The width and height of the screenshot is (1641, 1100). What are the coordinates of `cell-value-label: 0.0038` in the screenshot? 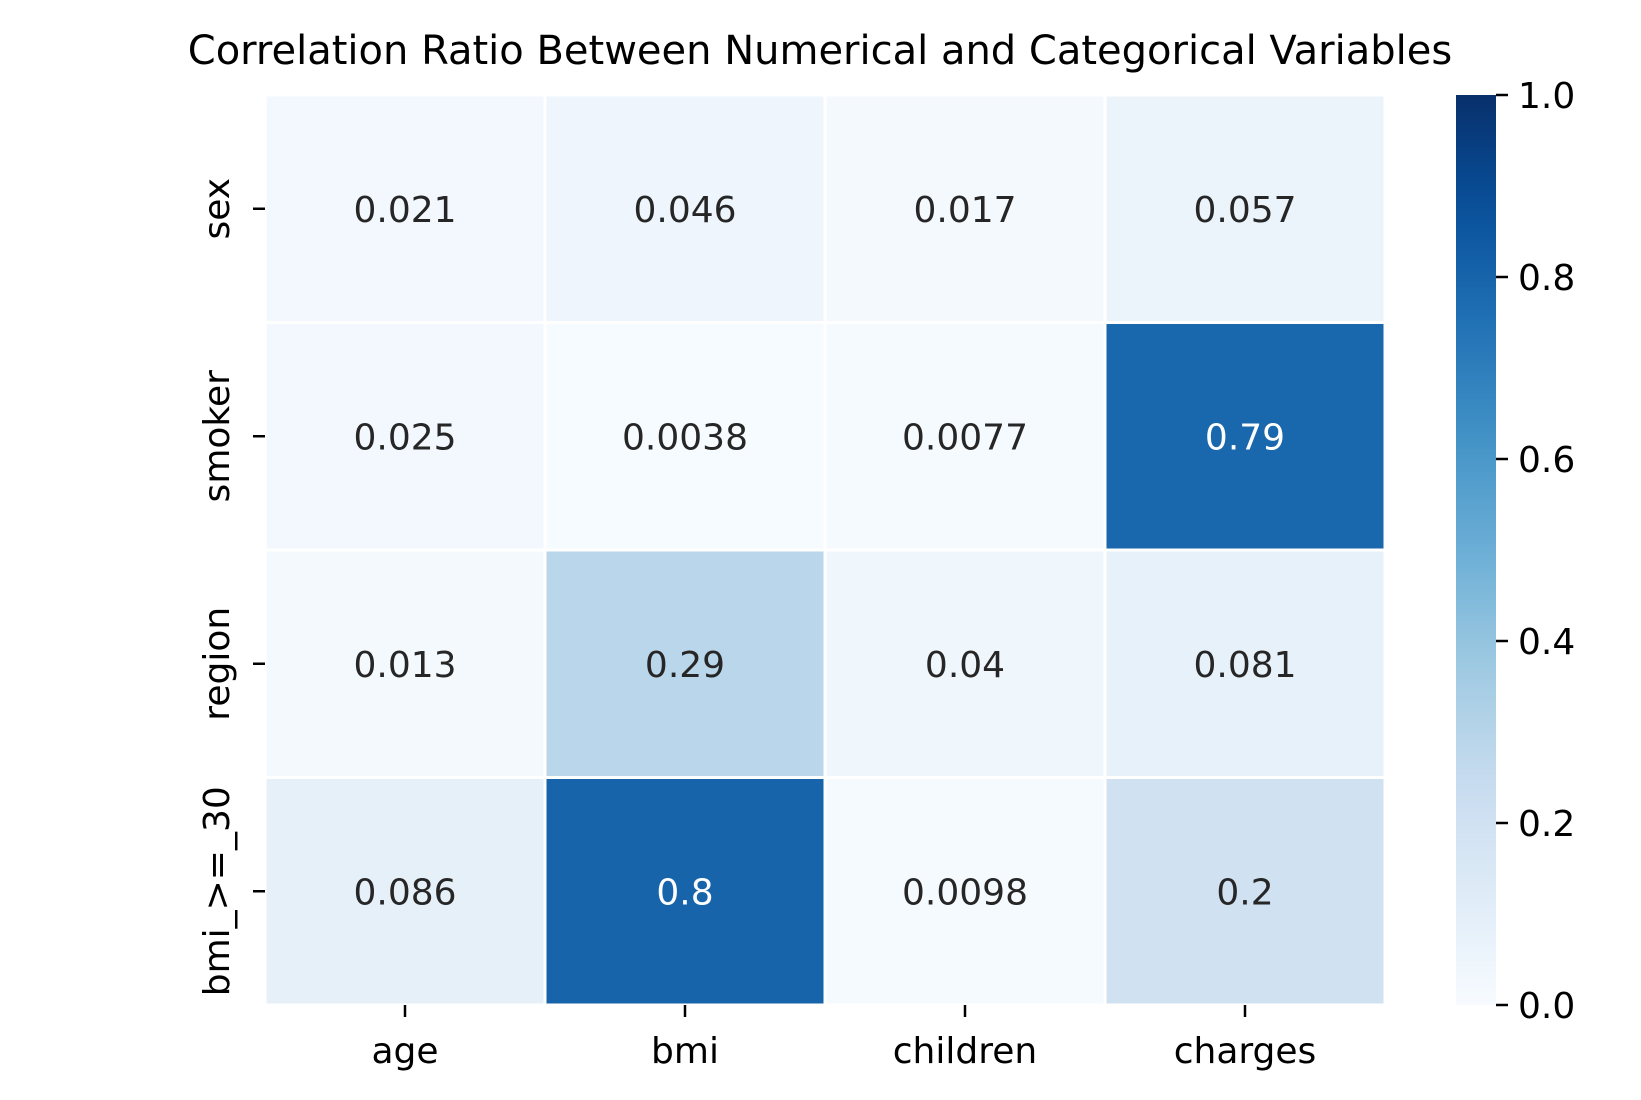 It's located at (685, 437).